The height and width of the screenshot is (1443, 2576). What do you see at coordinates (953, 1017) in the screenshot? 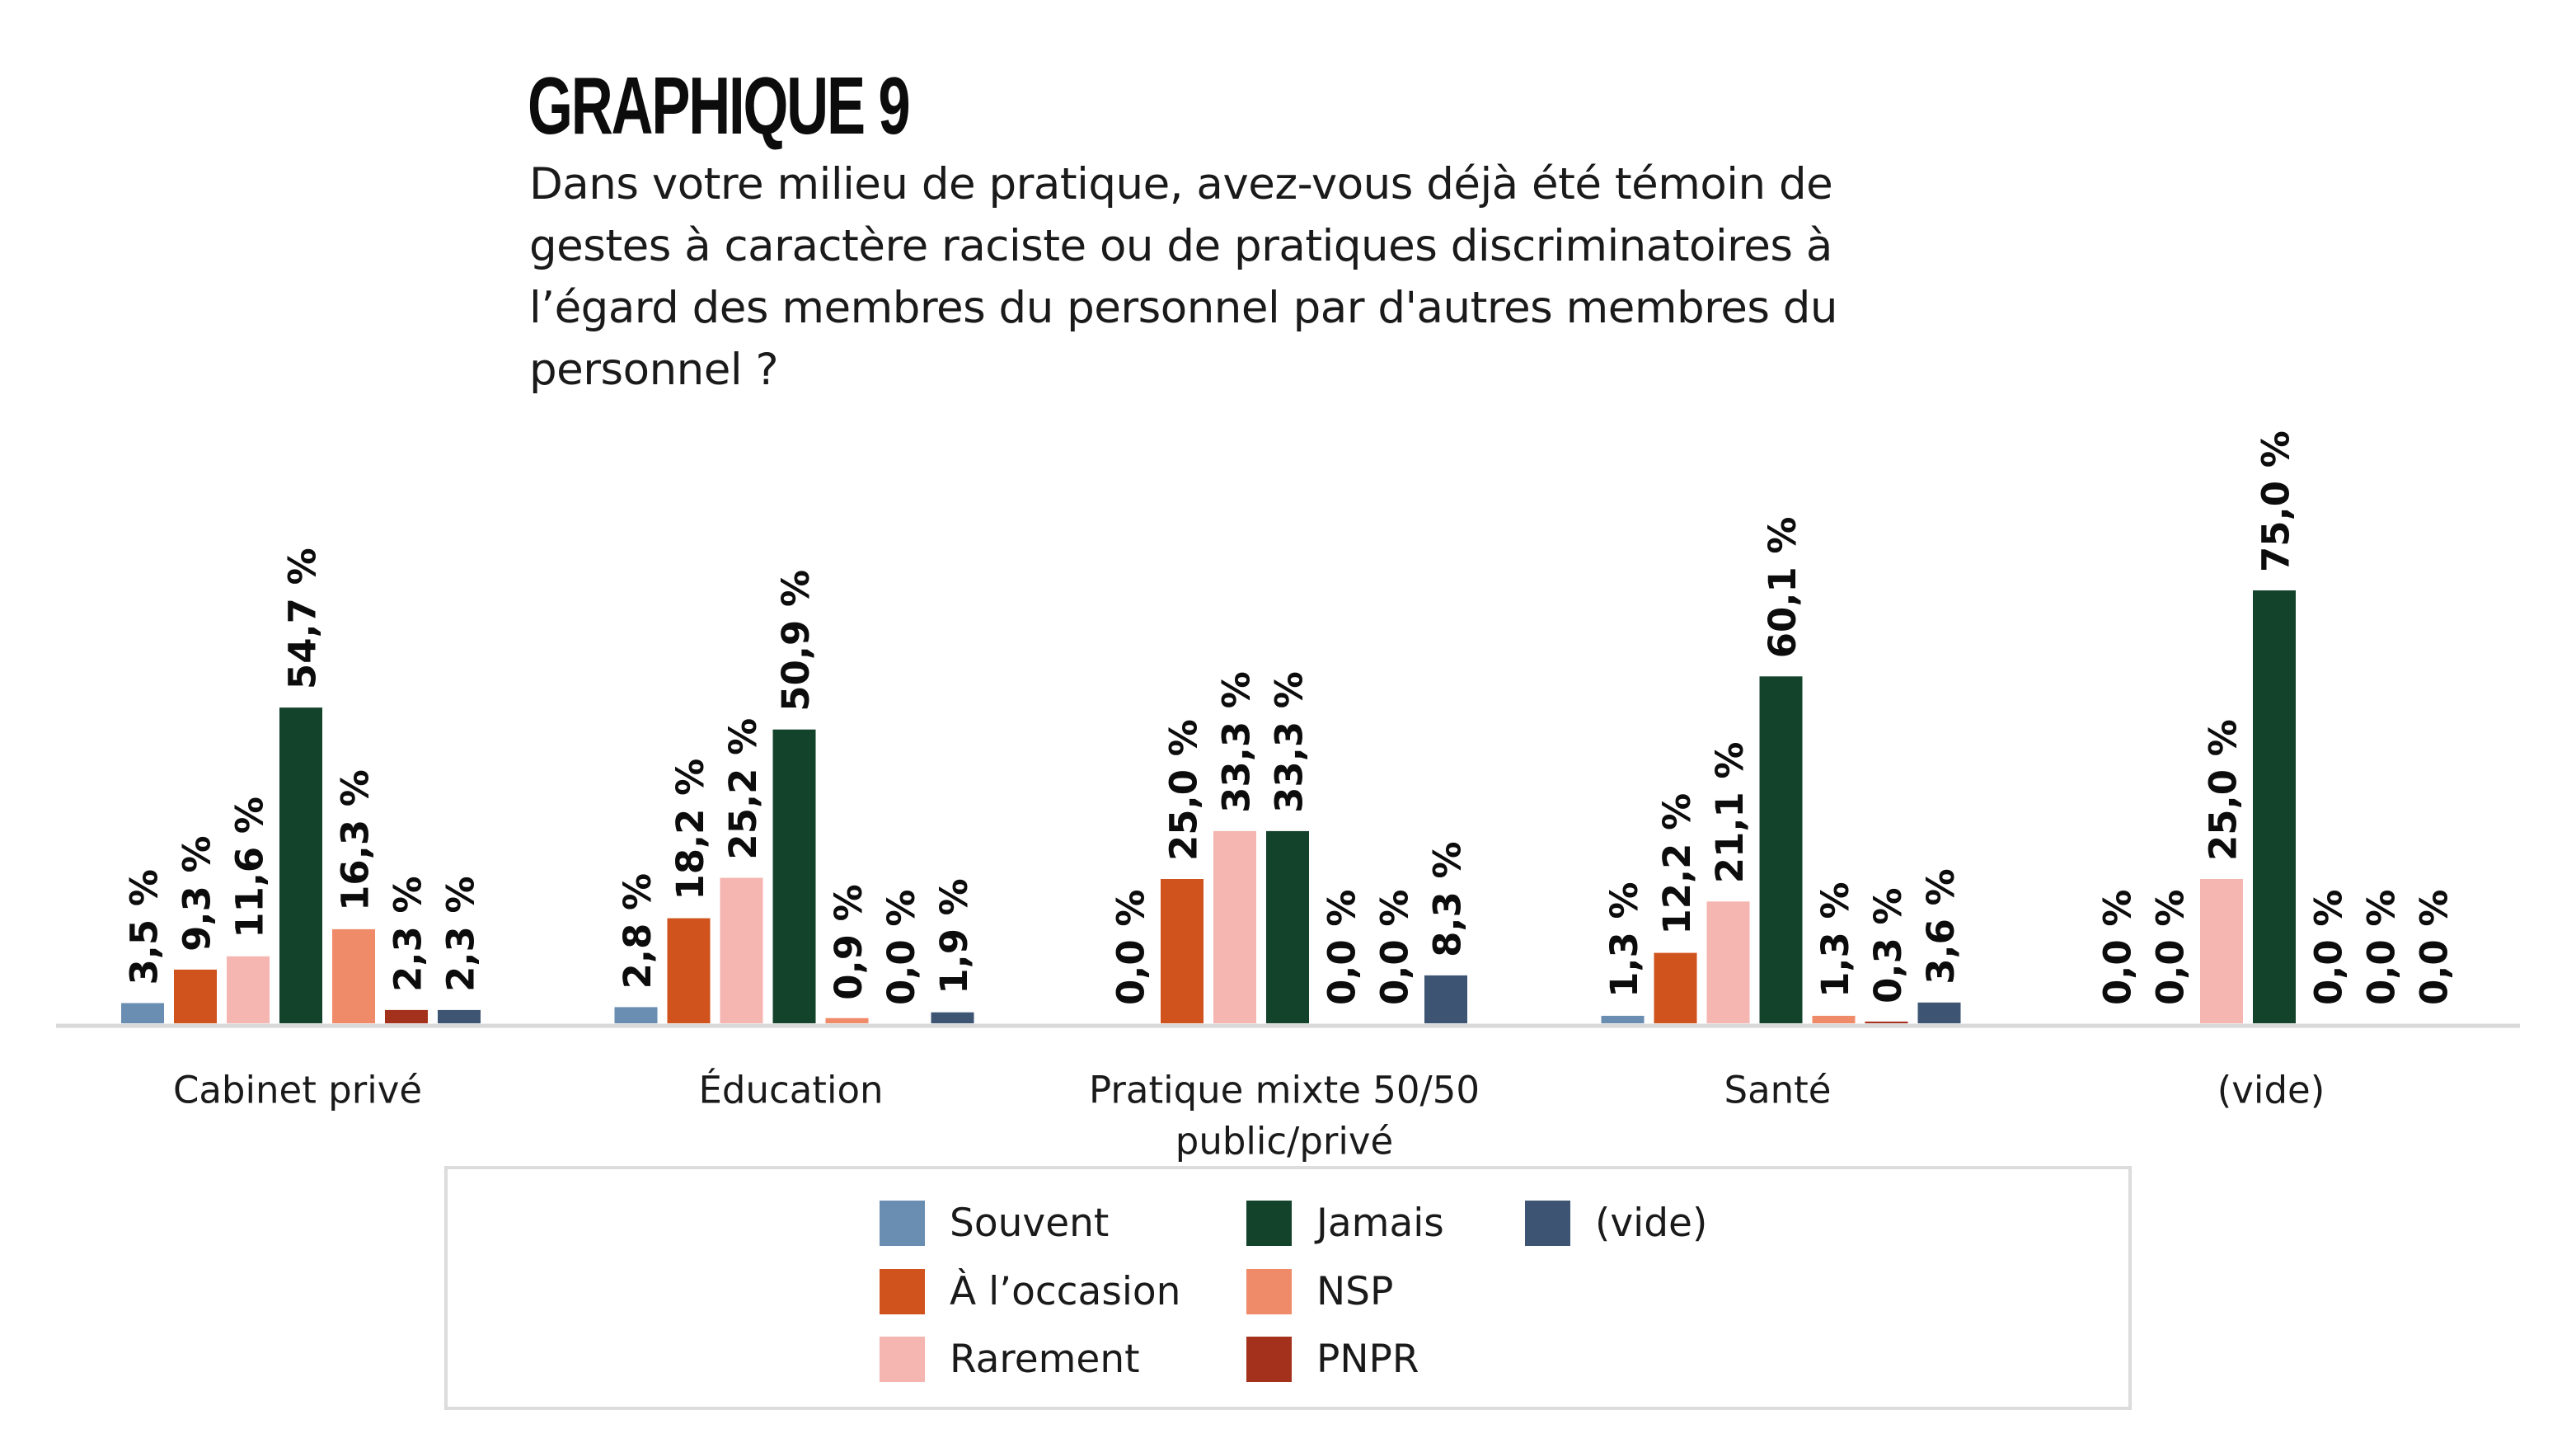
I see `bar-education-vide` at bounding box center [953, 1017].